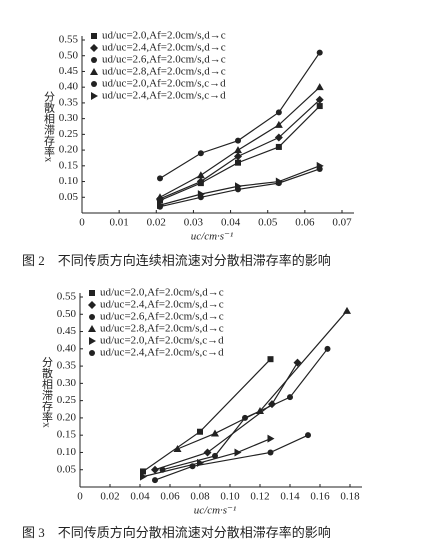  What do you see at coordinates (350, 497) in the screenshot?
I see `x-tick-label: 0.18` at bounding box center [350, 497].